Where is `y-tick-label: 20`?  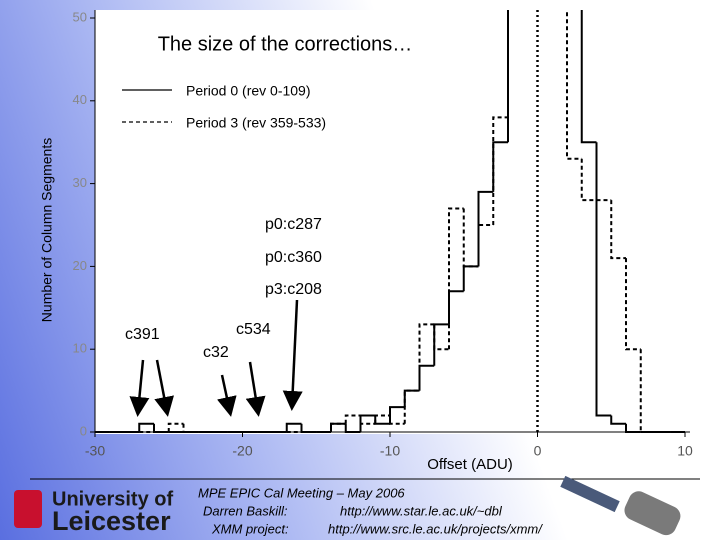 y-tick-label: 20 is located at coordinates (80, 265).